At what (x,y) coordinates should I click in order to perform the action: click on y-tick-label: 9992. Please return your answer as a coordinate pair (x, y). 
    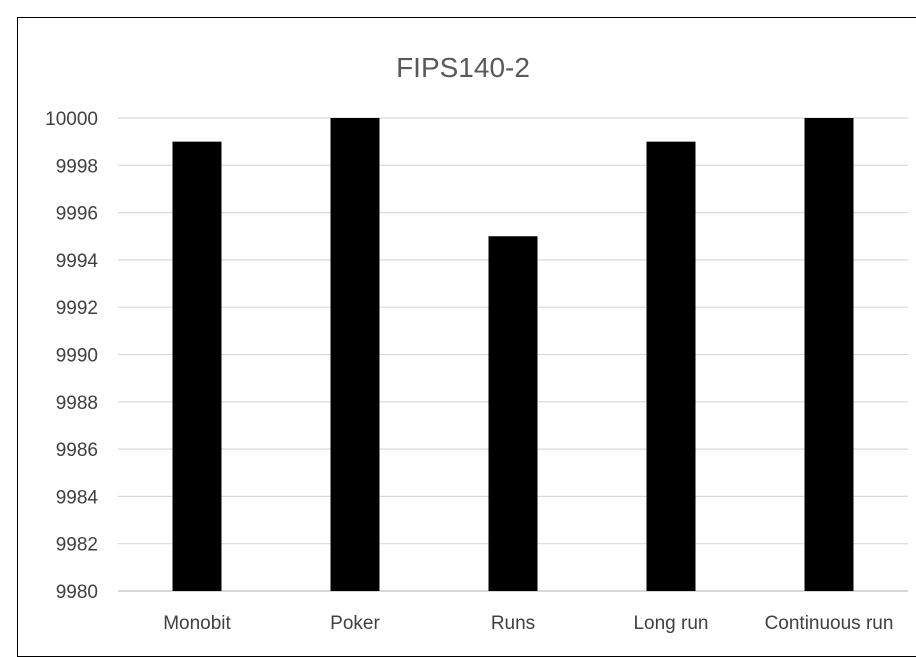
    Looking at the image, I should click on (77, 308).